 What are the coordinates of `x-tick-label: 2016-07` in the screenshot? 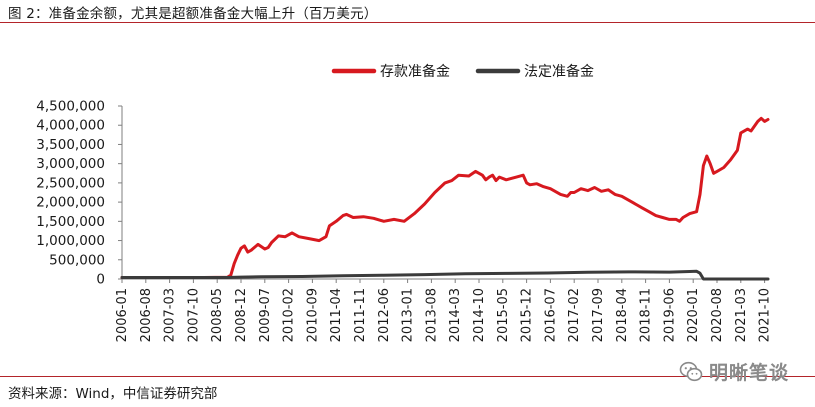 It's located at (550, 315).